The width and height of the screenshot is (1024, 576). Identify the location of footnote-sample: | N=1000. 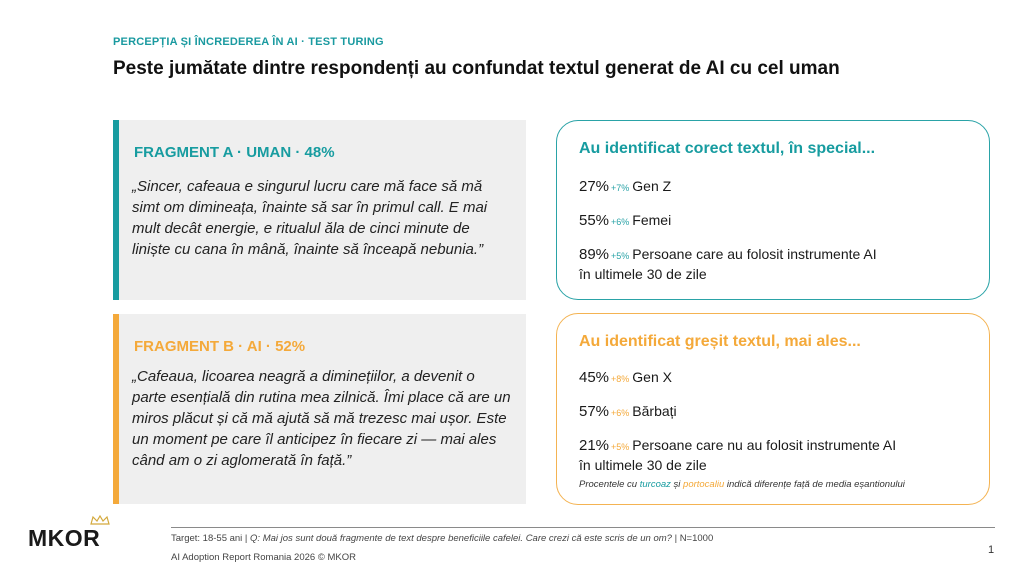
(692, 538).